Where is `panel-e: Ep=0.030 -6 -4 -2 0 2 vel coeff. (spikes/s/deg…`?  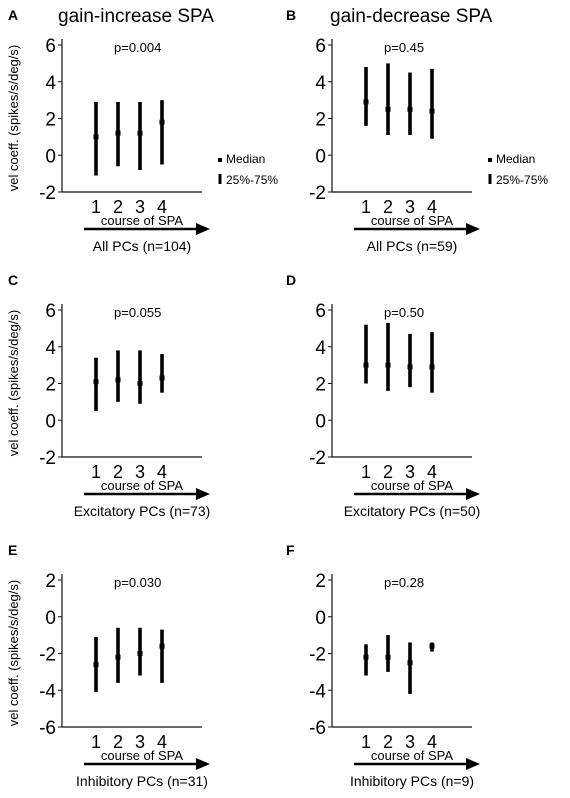
panel-e: Ep=0.030 -6 -4 -2 0 2 vel coeff. (spikes/s/deg… is located at coordinates (108, 665).